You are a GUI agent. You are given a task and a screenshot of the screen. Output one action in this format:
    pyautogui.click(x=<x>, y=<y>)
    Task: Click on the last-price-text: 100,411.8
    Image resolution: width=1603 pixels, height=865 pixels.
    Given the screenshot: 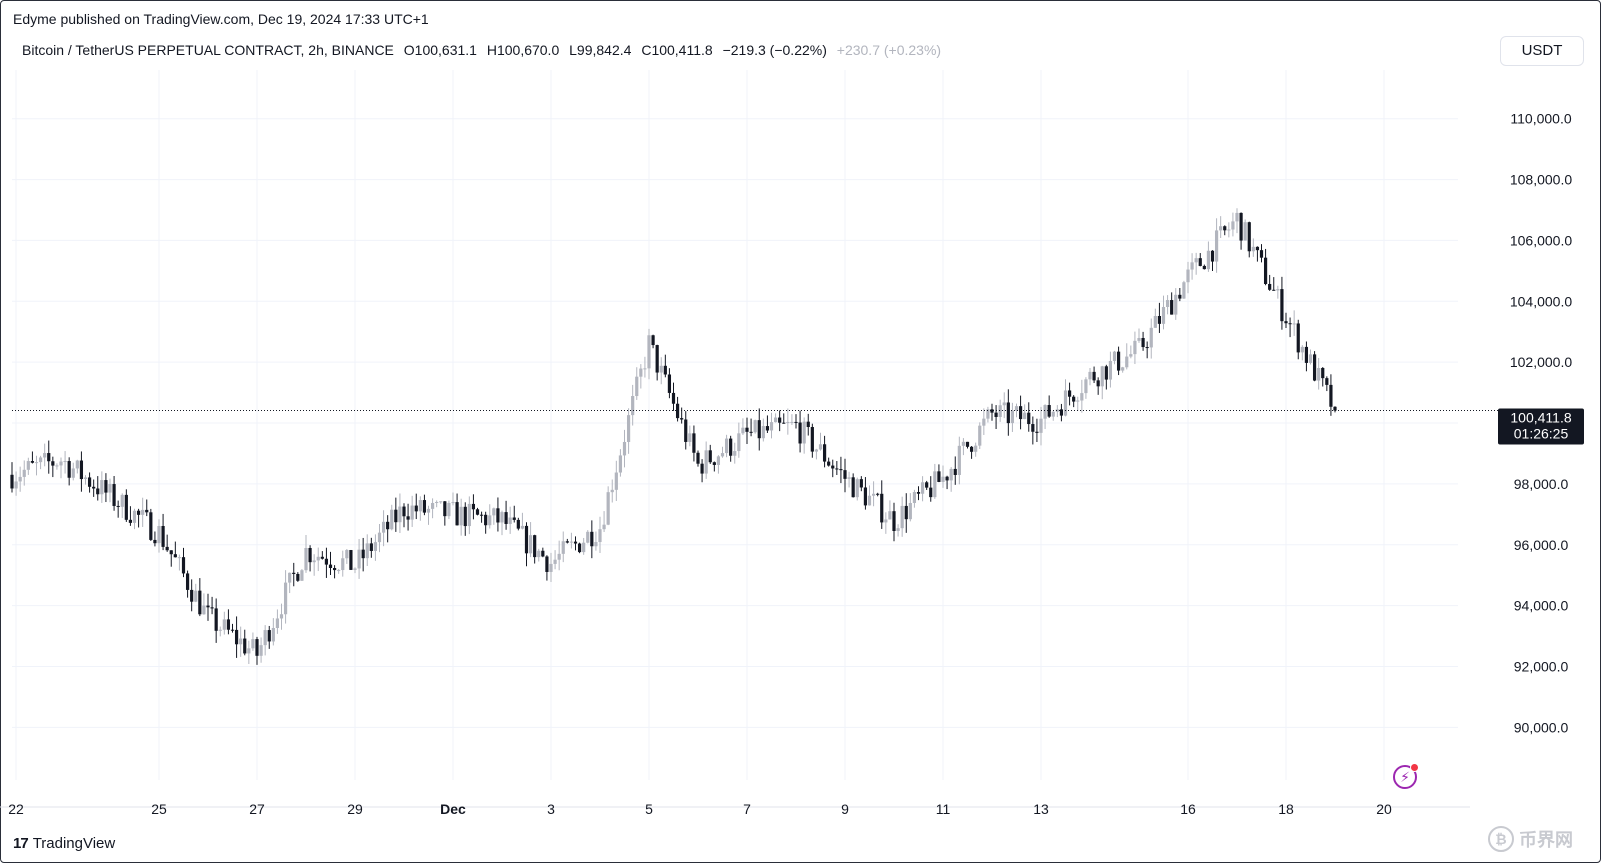 What is the action you would take?
    pyautogui.click(x=1540, y=418)
    